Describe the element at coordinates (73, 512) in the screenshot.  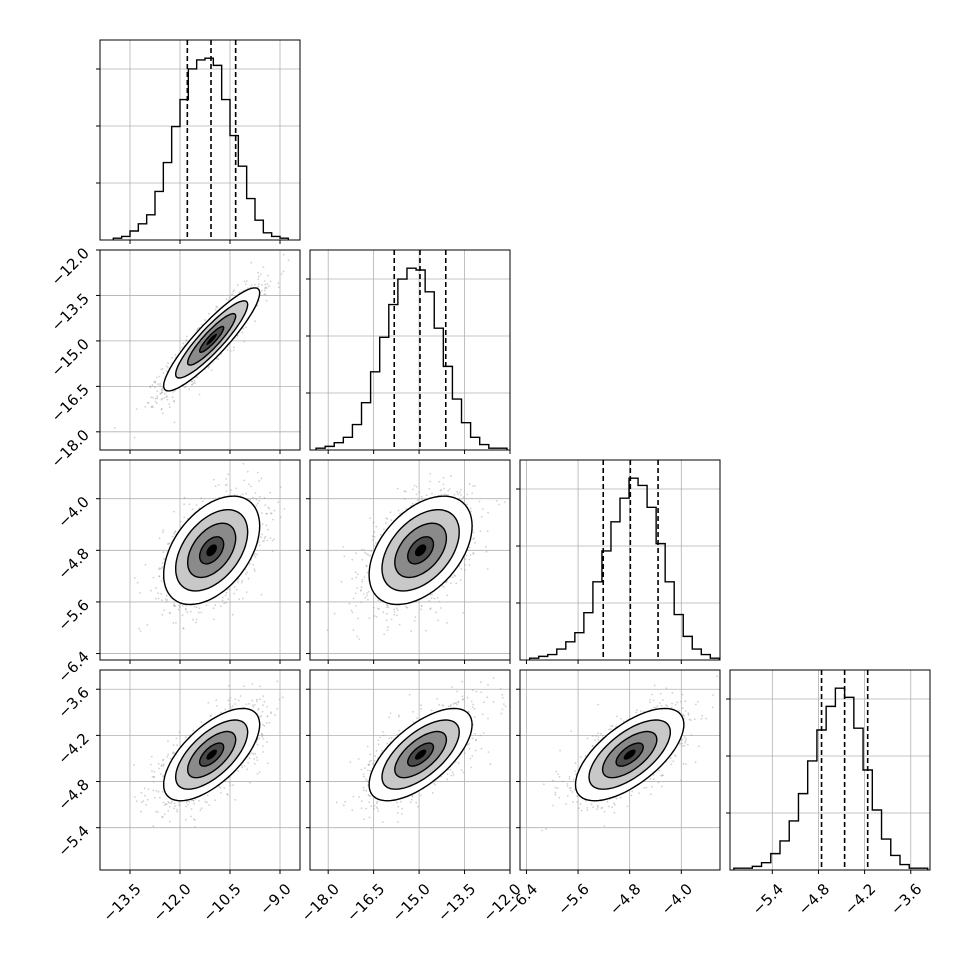
I see `y-tick-label: −4.0` at that location.